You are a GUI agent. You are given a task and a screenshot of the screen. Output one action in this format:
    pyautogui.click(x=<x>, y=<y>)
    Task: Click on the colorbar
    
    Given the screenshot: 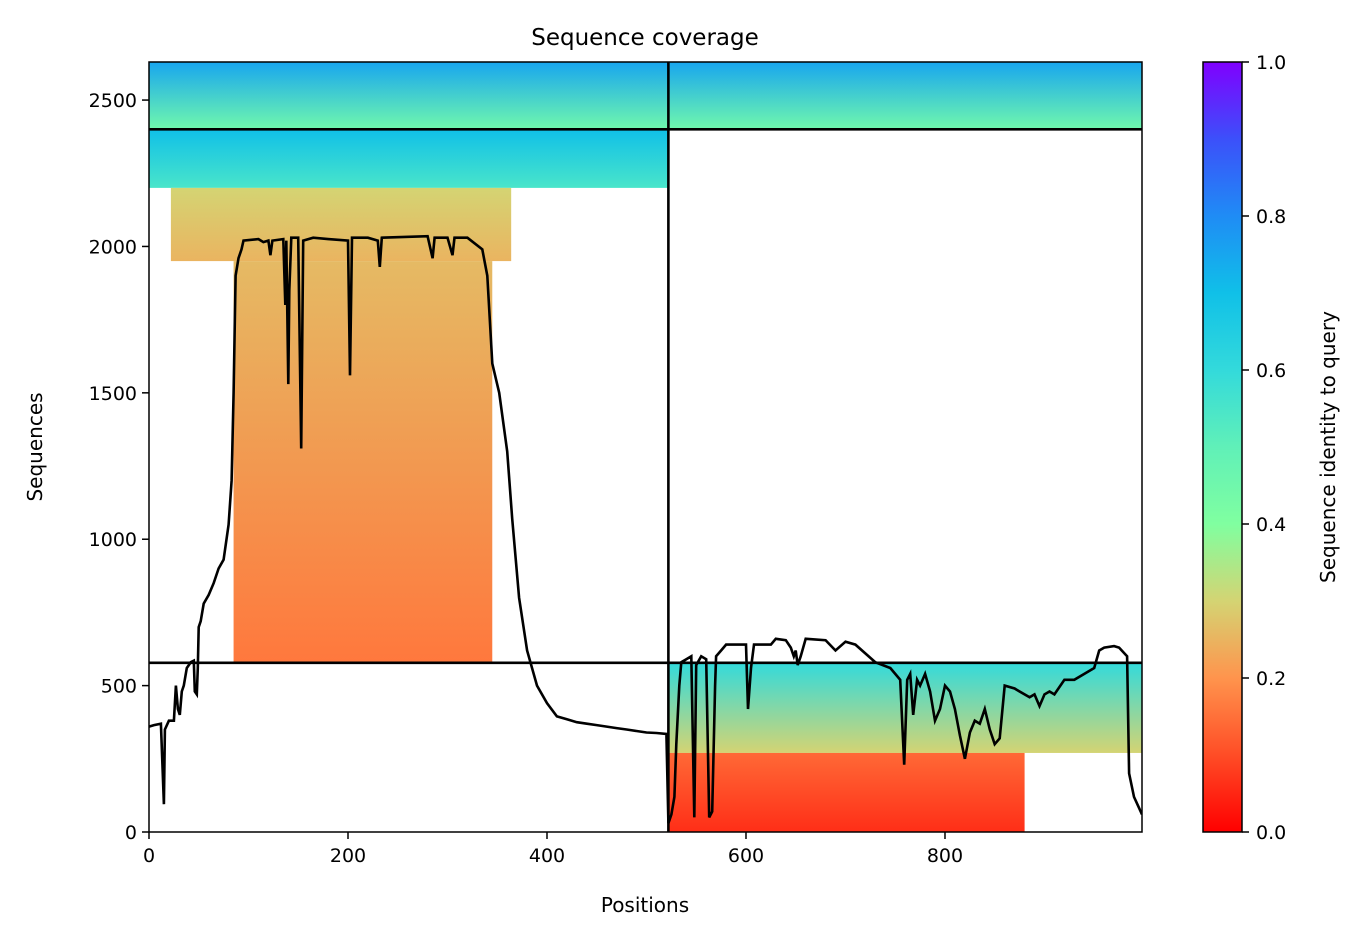 What is the action you would take?
    pyautogui.click(x=1222, y=447)
    